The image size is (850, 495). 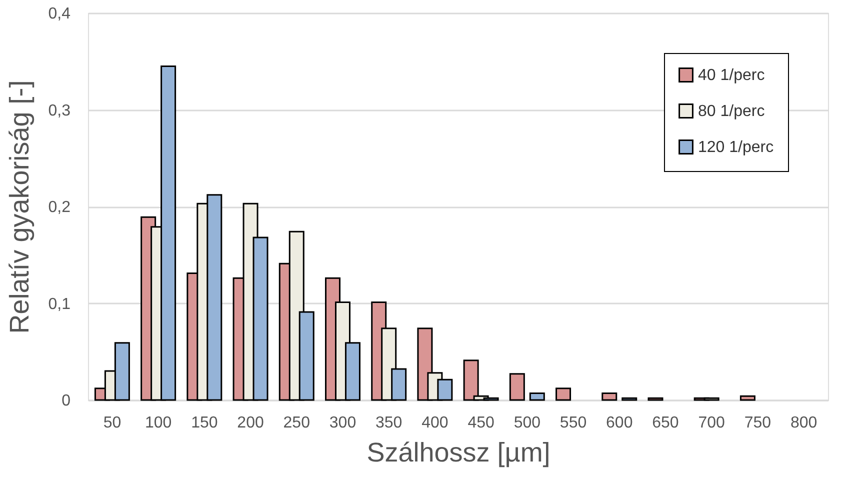 I want to click on x-tick-label: 550, so click(x=573, y=423).